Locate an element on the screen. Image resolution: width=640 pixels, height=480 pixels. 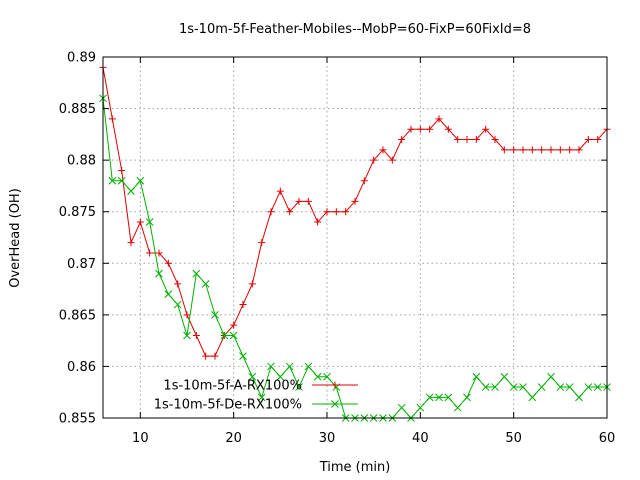
y-tick-label: 0.875 is located at coordinates (77, 212).